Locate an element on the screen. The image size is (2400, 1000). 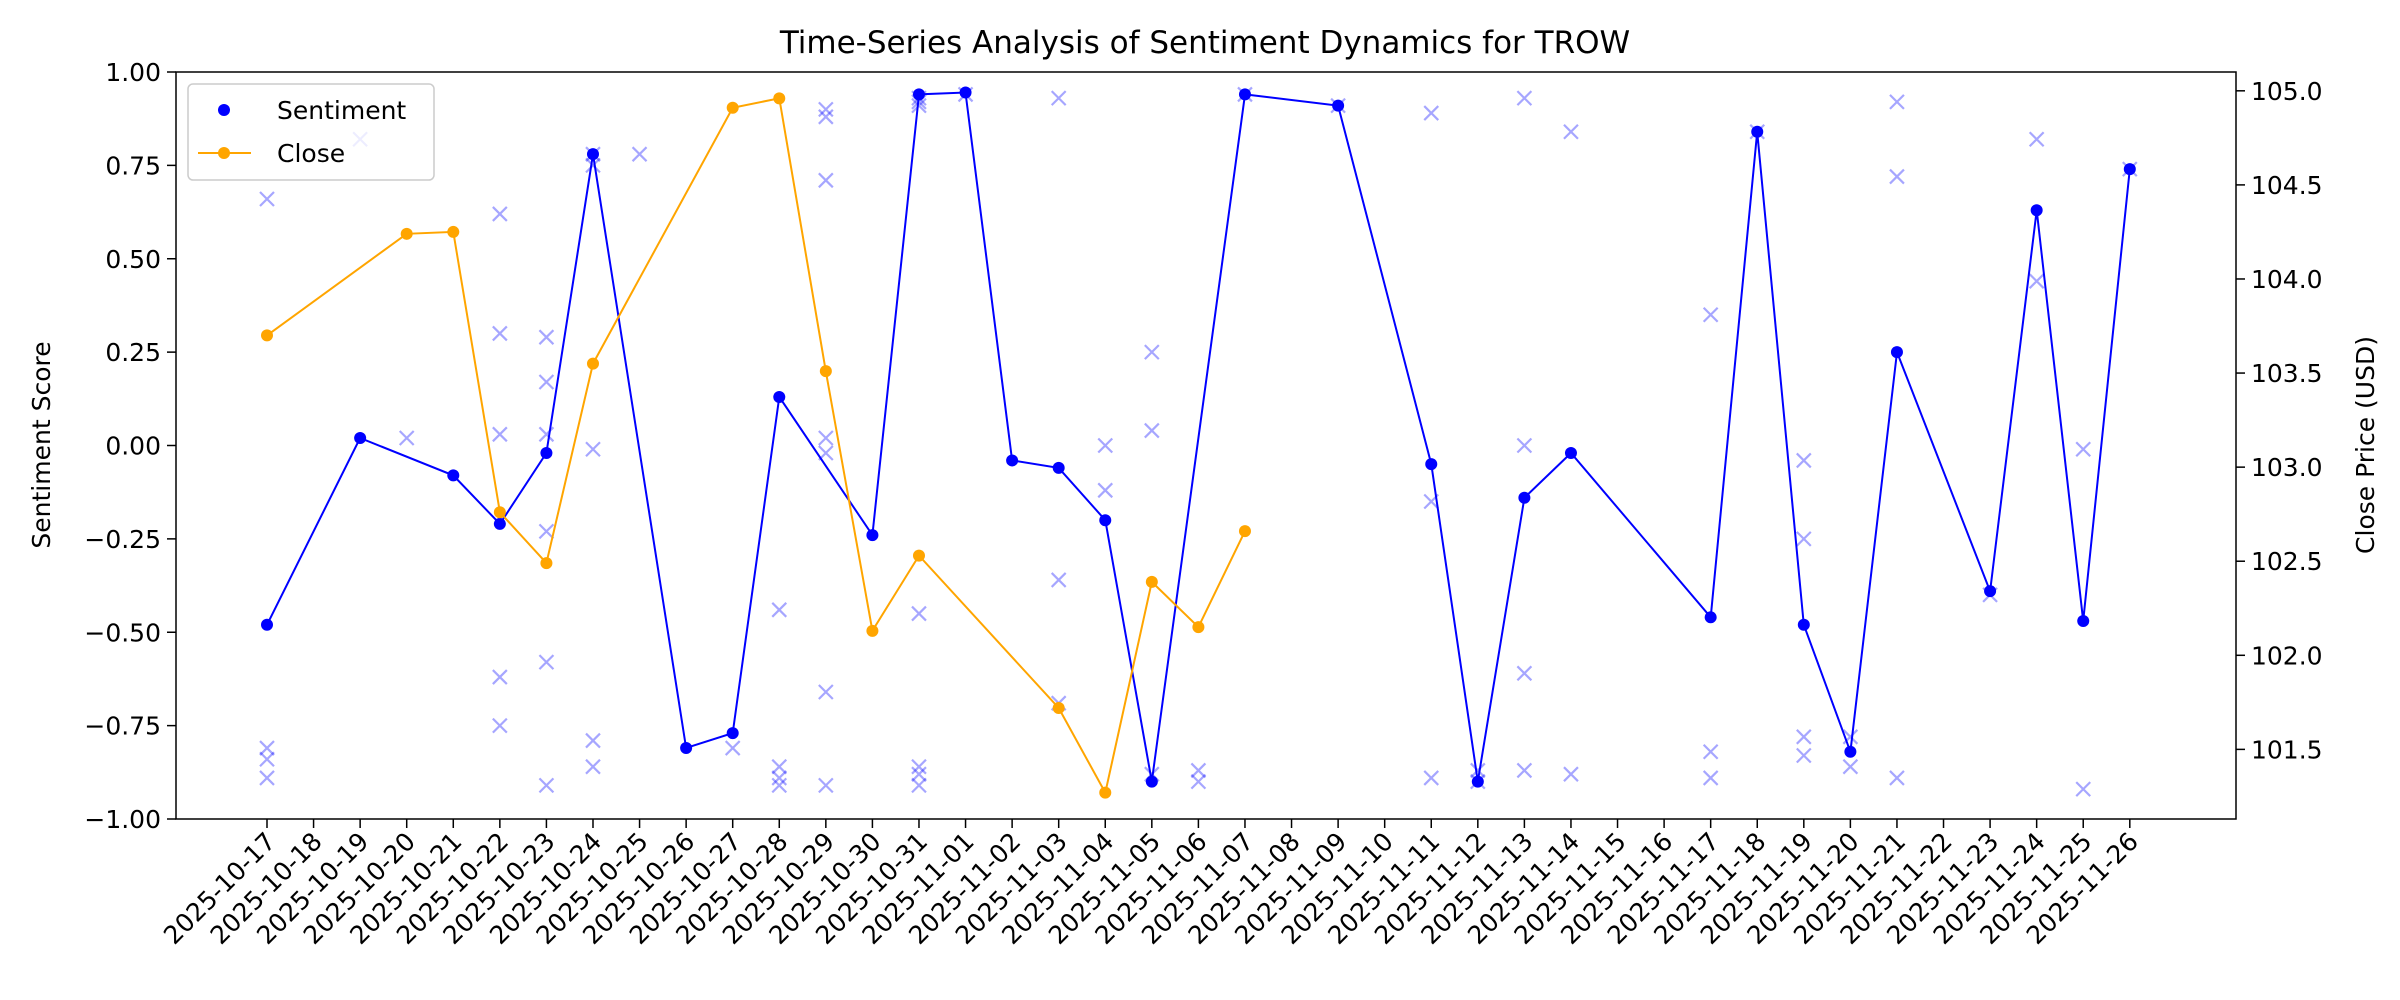
y-tick-label: 1.00 is located at coordinates (133, 72).